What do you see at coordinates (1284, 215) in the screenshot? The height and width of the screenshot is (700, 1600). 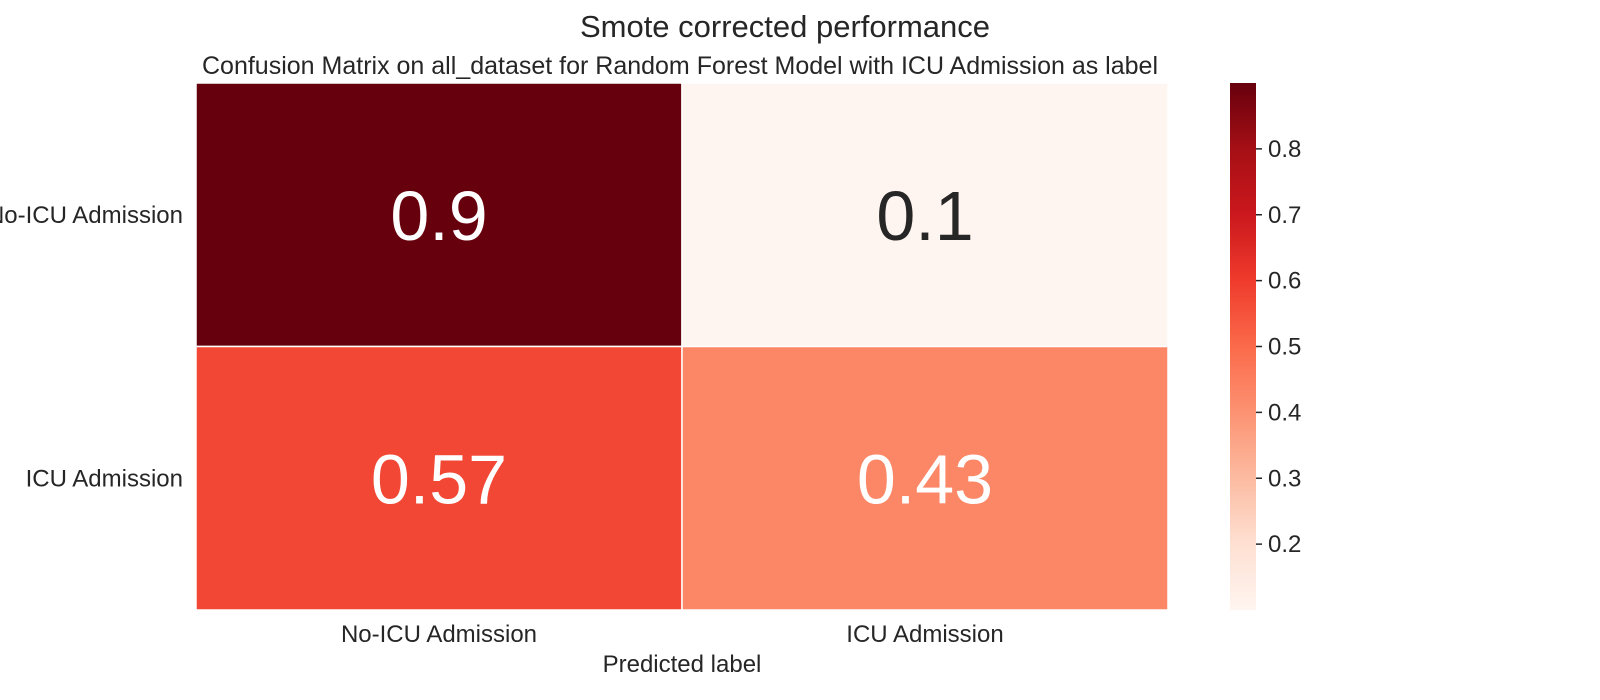 I see `colorbar-tick-label-5: 0.7` at bounding box center [1284, 215].